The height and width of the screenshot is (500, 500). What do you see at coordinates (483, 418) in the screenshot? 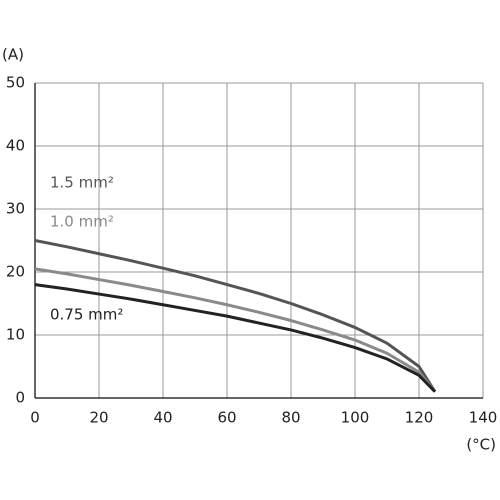
I see `x-tick-label: 140` at bounding box center [483, 418].